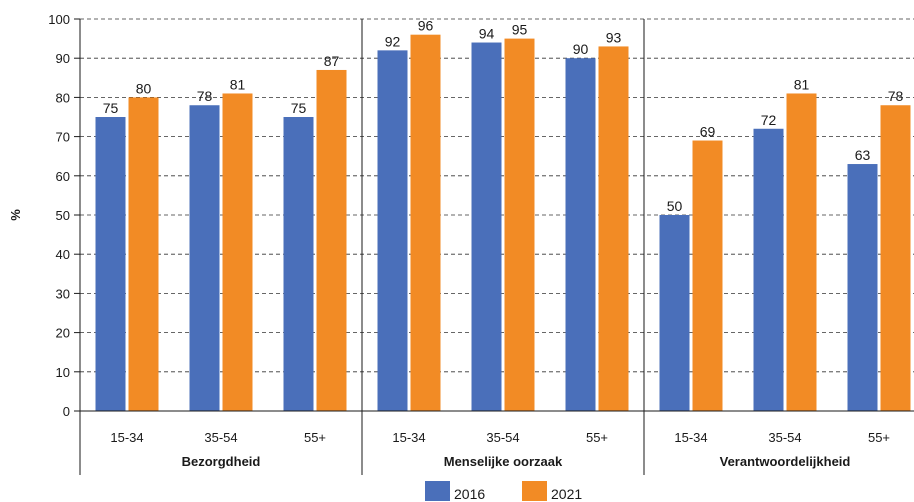 The height and width of the screenshot is (502, 914). What do you see at coordinates (581, 49) in the screenshot?
I see `data-label: 90` at bounding box center [581, 49].